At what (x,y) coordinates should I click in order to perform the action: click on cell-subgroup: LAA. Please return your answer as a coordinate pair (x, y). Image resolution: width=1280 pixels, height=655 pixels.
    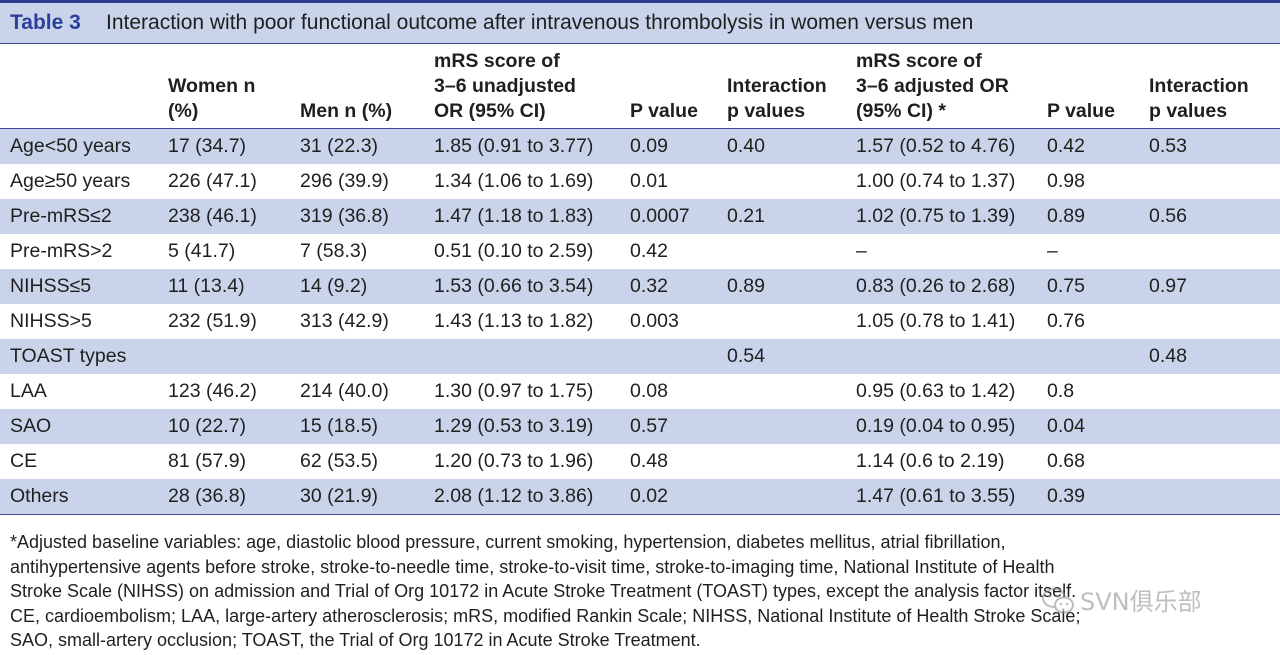
    Looking at the image, I should click on (84, 391).